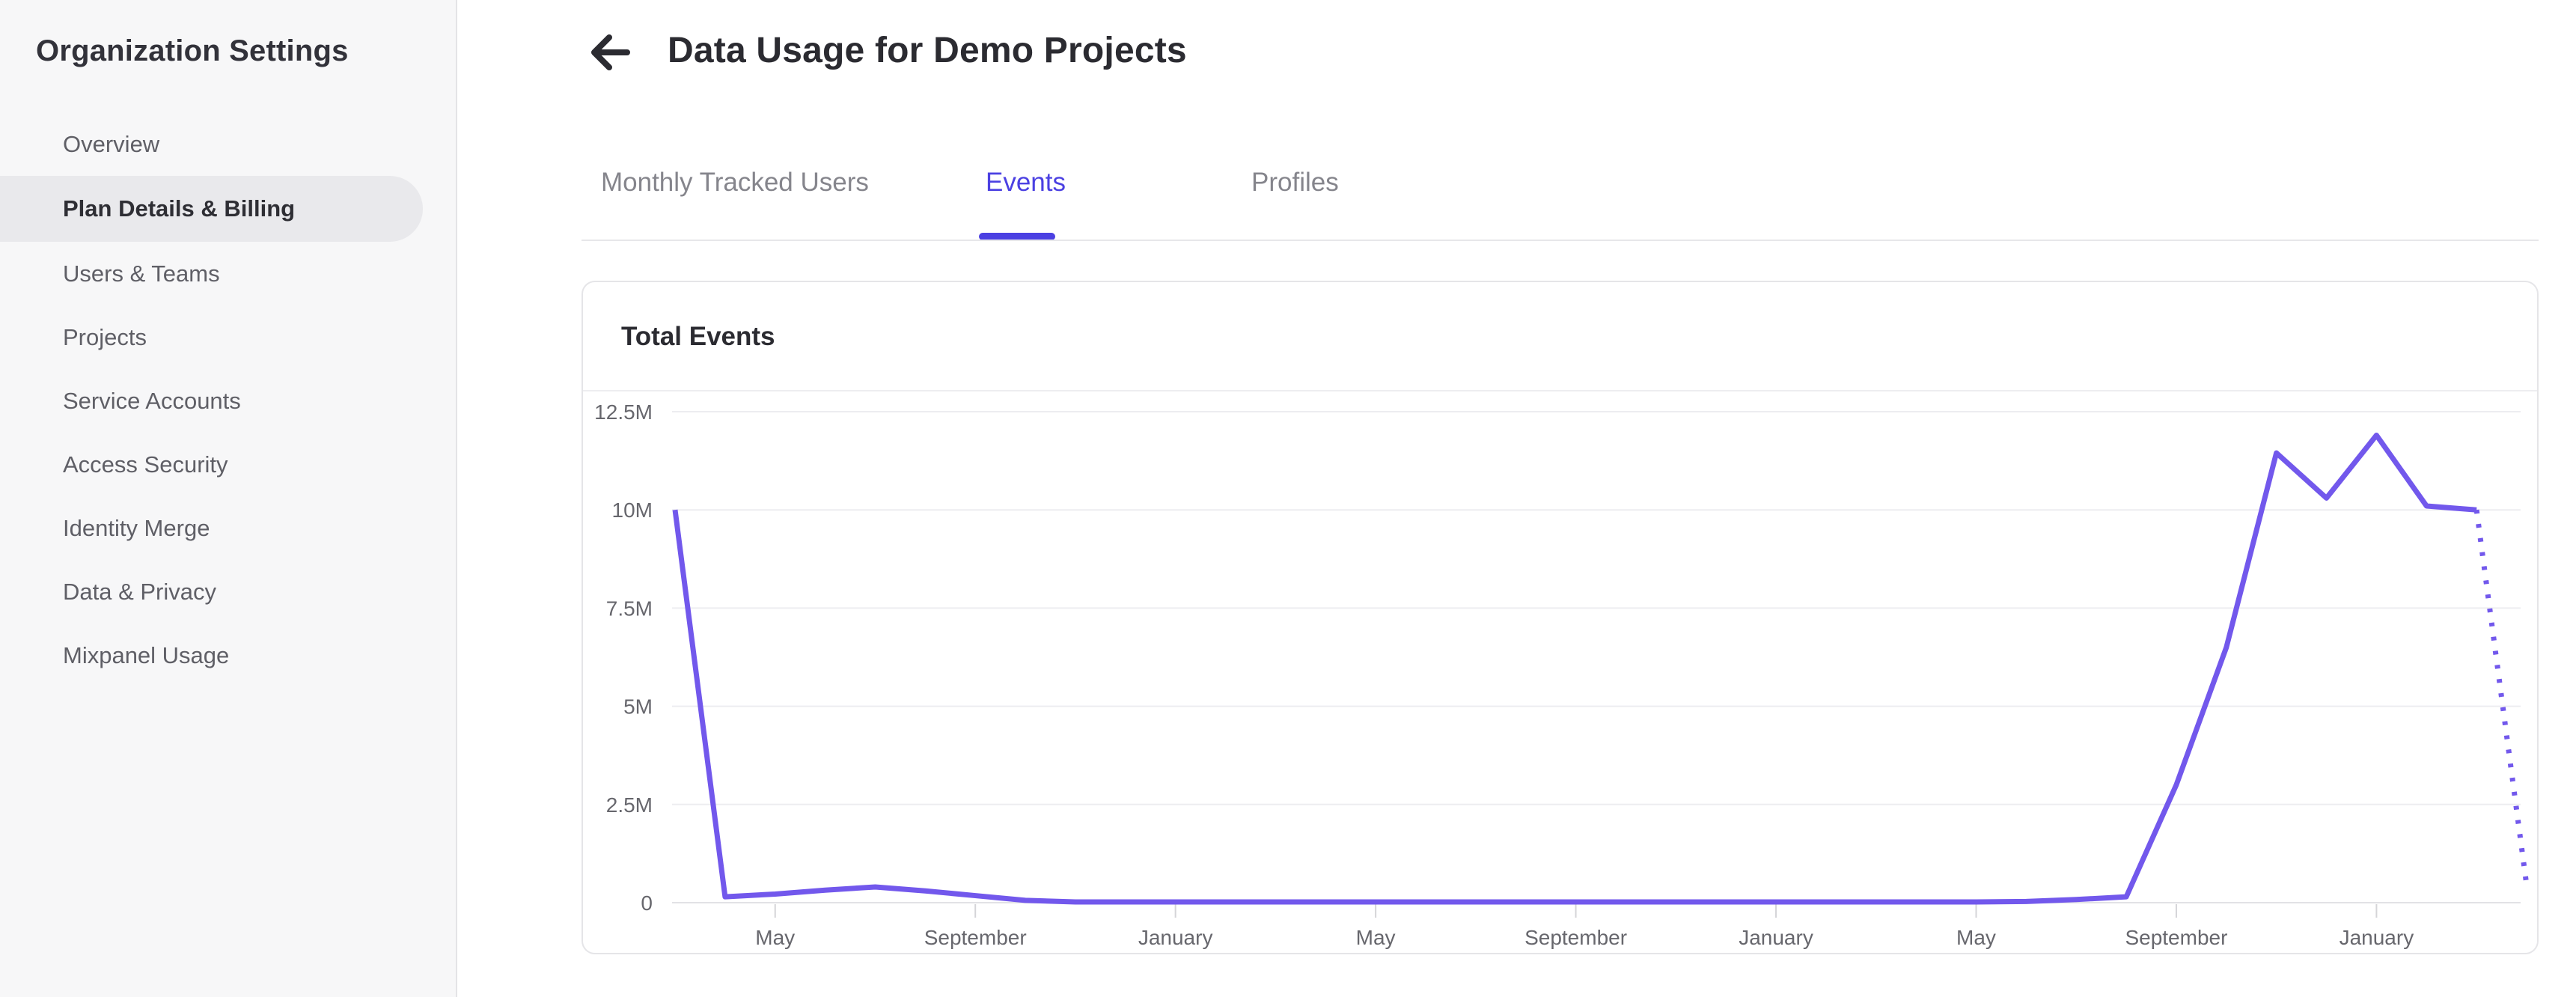 This screenshot has width=2576, height=997. I want to click on y-axis-label: 12.5M, so click(623, 412).